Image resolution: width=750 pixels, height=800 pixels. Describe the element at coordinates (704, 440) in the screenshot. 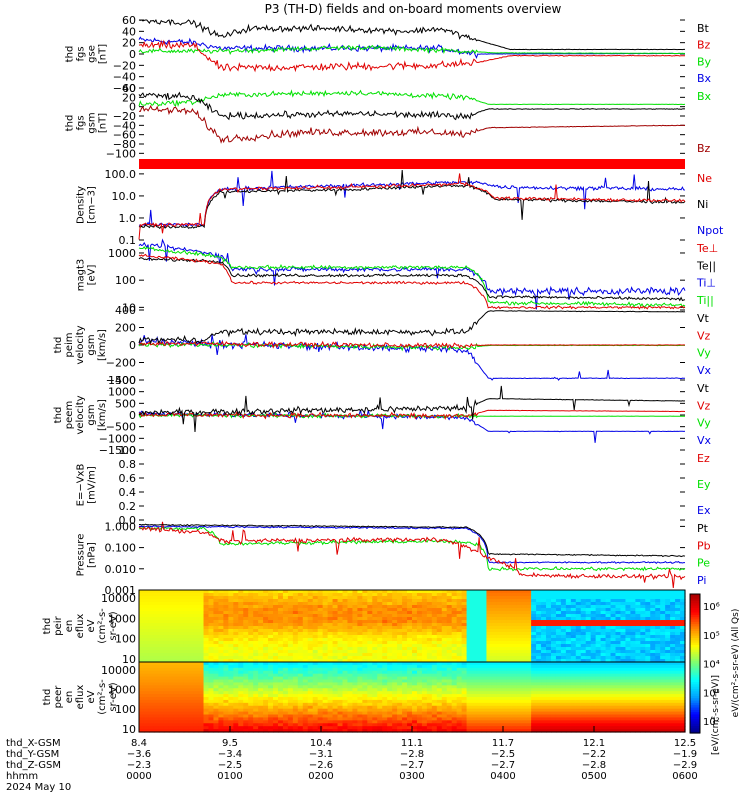

I see `legend-peem_v-Vx: Vx` at that location.